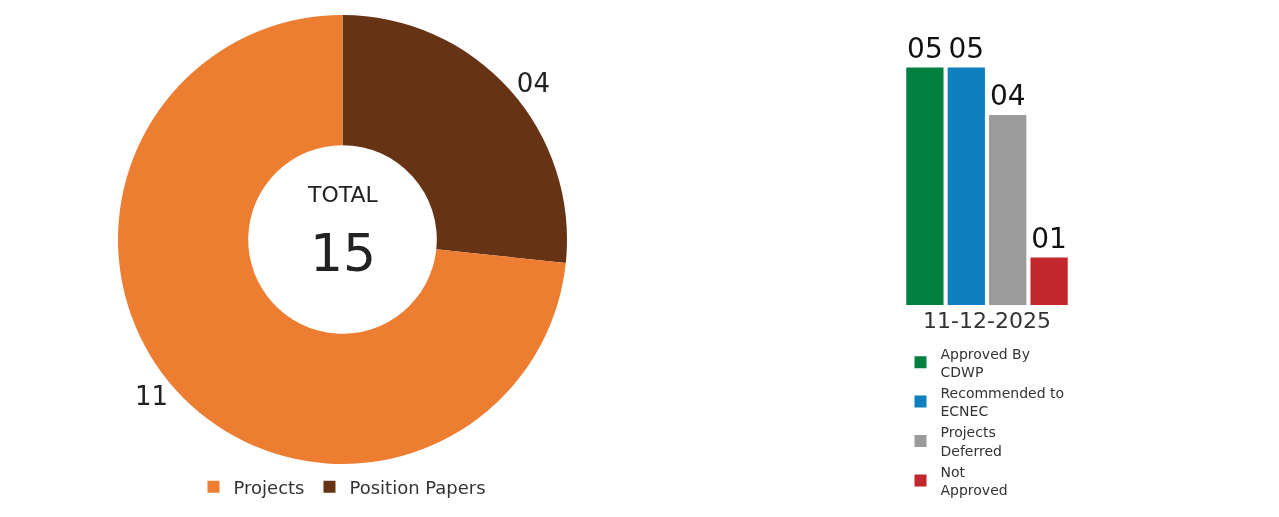  Describe the element at coordinates (974, 480) in the screenshot. I see `legend-label: Not Approved` at that location.